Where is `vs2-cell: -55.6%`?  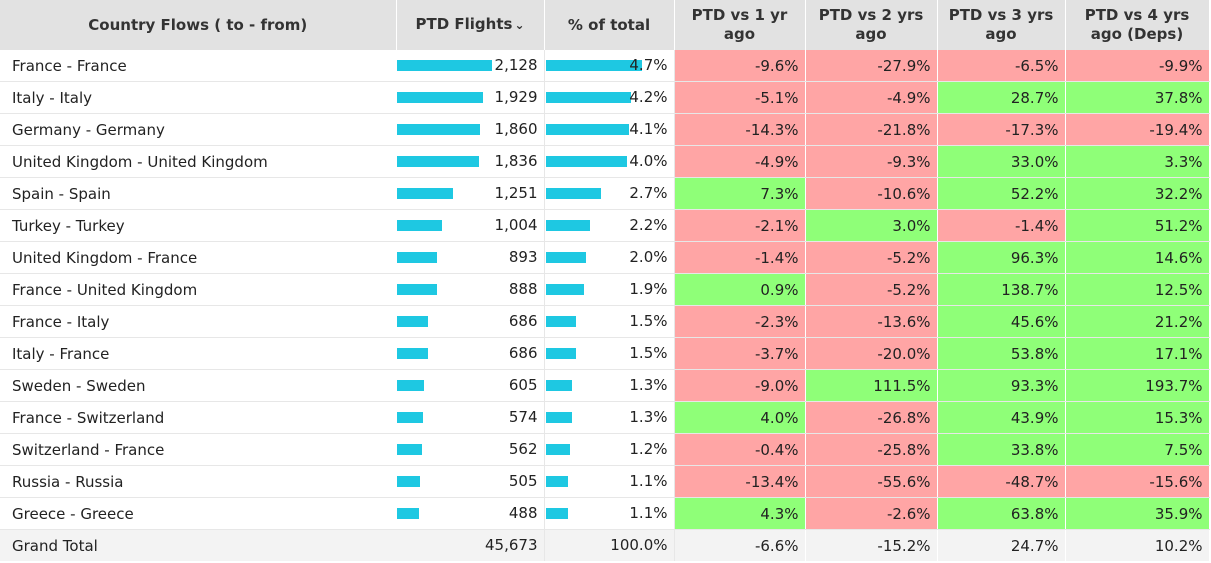
vs2-cell: -55.6% is located at coordinates (871, 481).